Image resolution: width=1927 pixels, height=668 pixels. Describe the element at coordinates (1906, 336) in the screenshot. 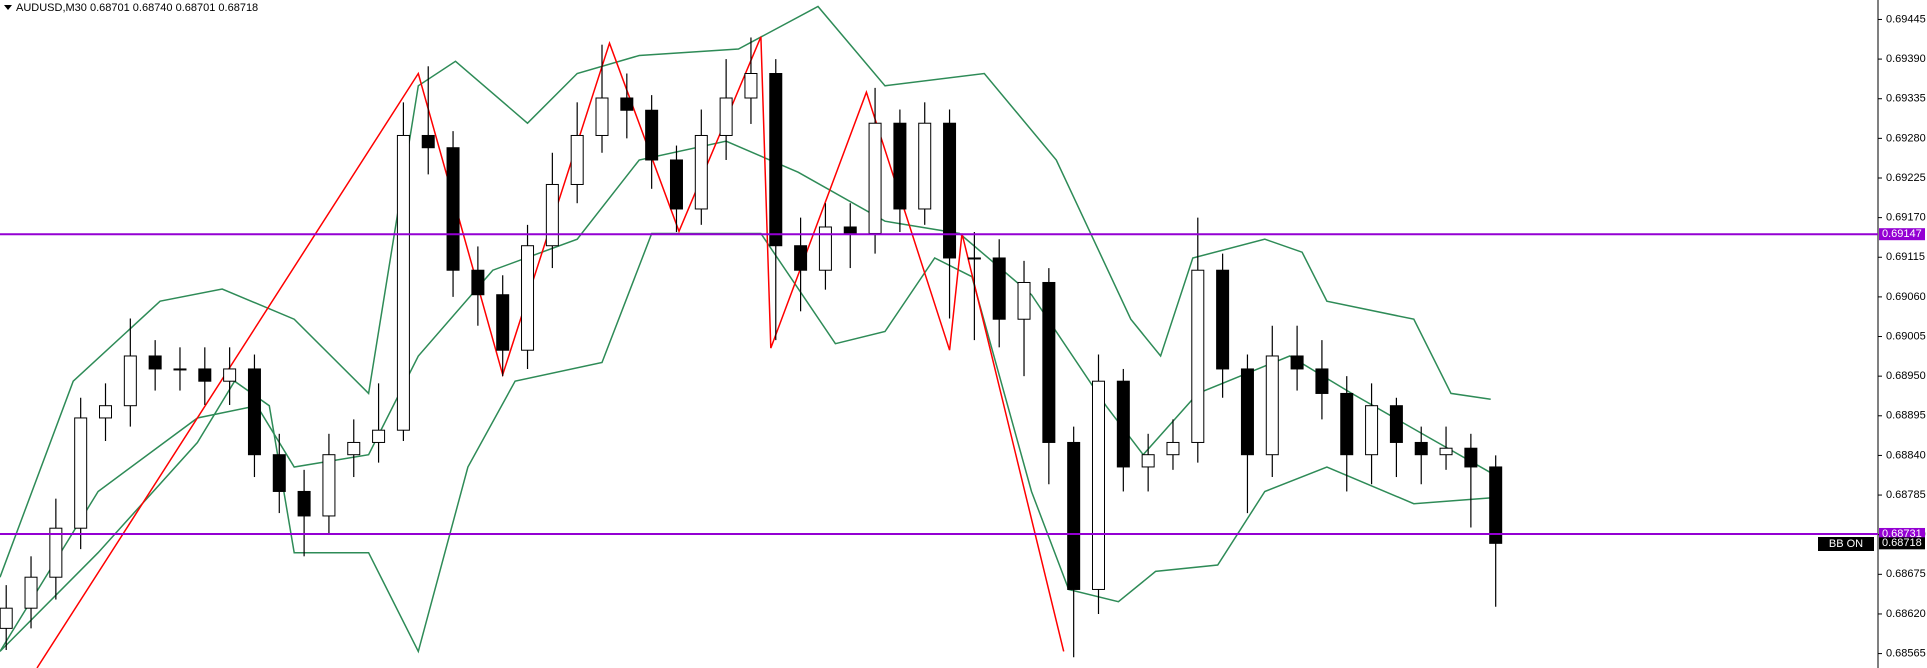

I see `y-tick-label: 0.69005` at that location.